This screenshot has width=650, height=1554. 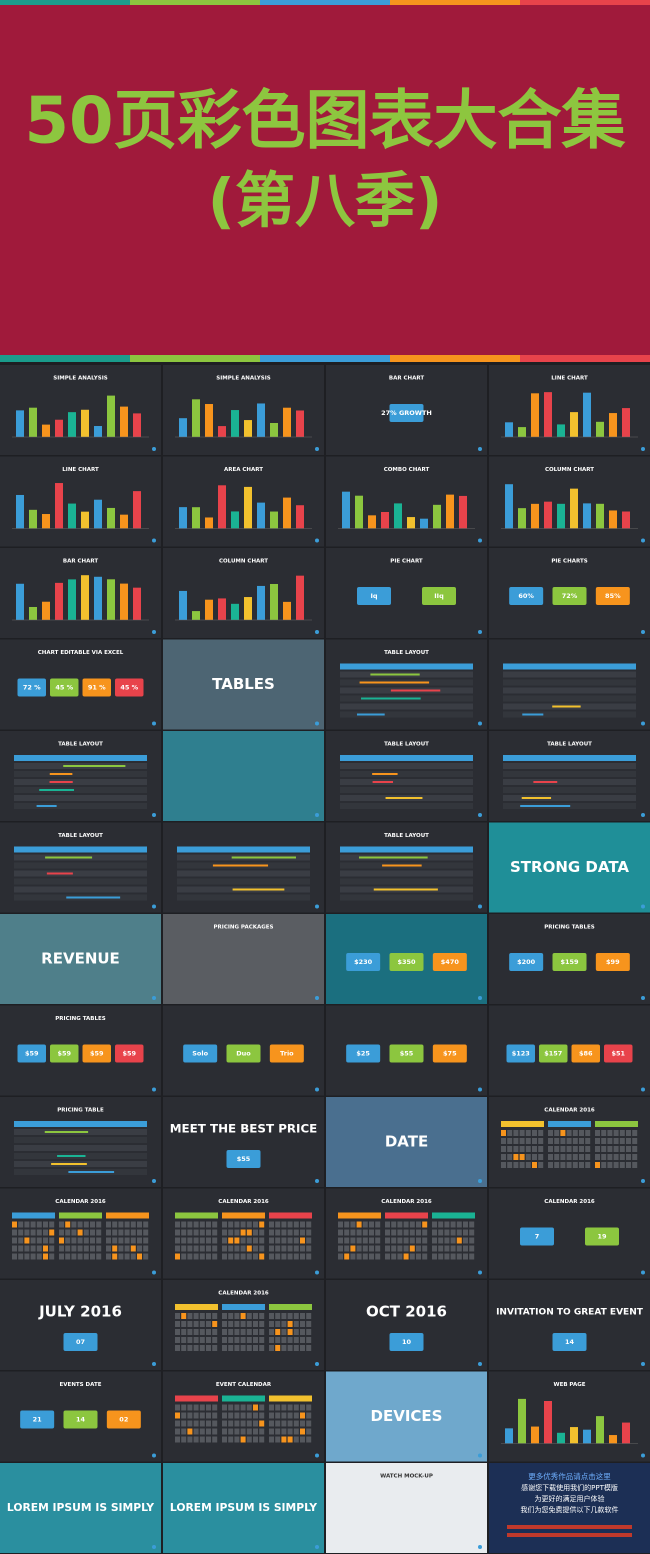 I want to click on slide-title: SIMPLE ANALYSIS, so click(x=243, y=379).